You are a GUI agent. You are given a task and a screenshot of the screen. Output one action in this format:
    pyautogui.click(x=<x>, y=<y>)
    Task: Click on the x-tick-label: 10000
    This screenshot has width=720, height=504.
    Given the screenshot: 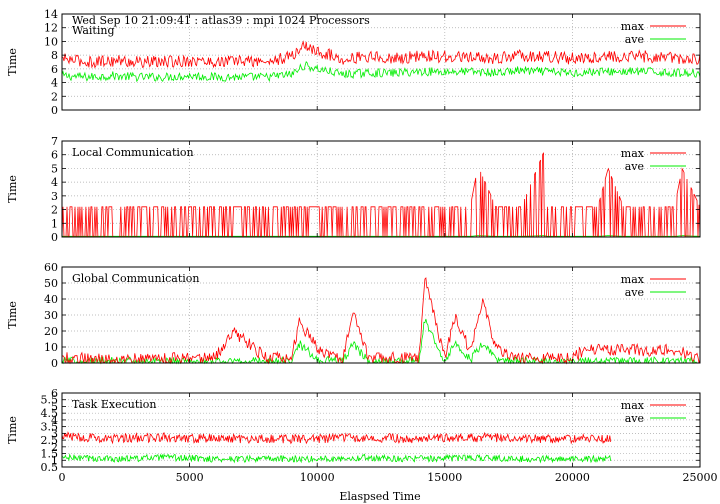 What is the action you would take?
    pyautogui.click(x=317, y=477)
    